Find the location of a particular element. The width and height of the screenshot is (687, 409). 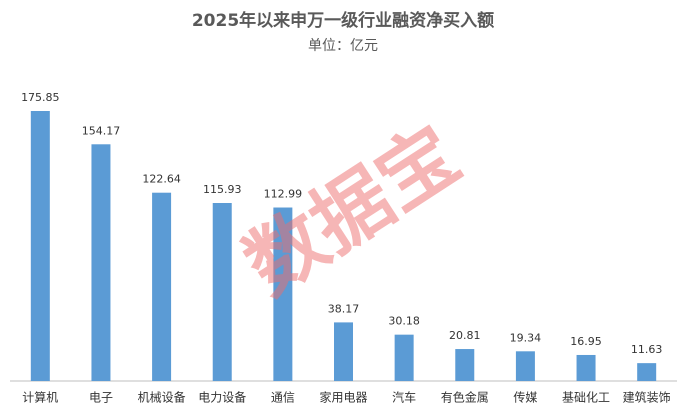

x-tick-label: 基础化工 is located at coordinates (586, 398).